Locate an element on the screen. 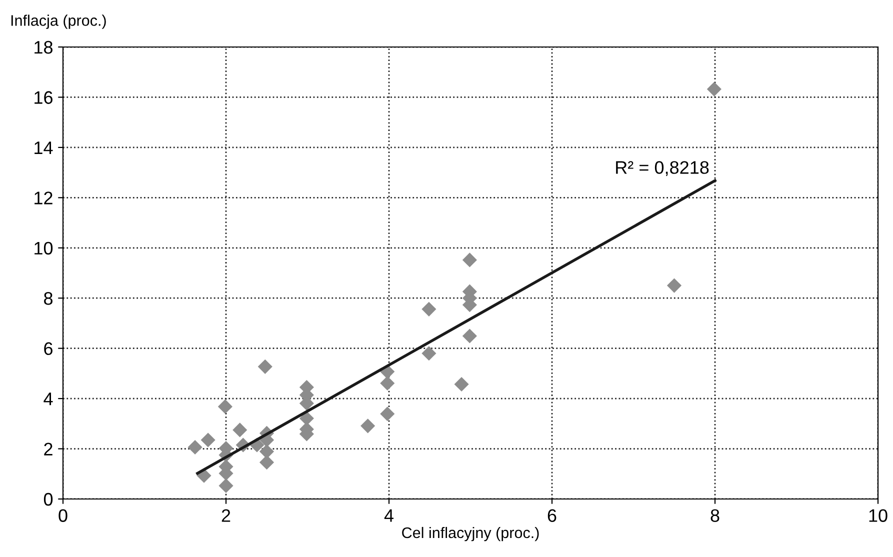 Image resolution: width=893 pixels, height=557 pixels. y-tick-label: 2 is located at coordinates (48, 449).